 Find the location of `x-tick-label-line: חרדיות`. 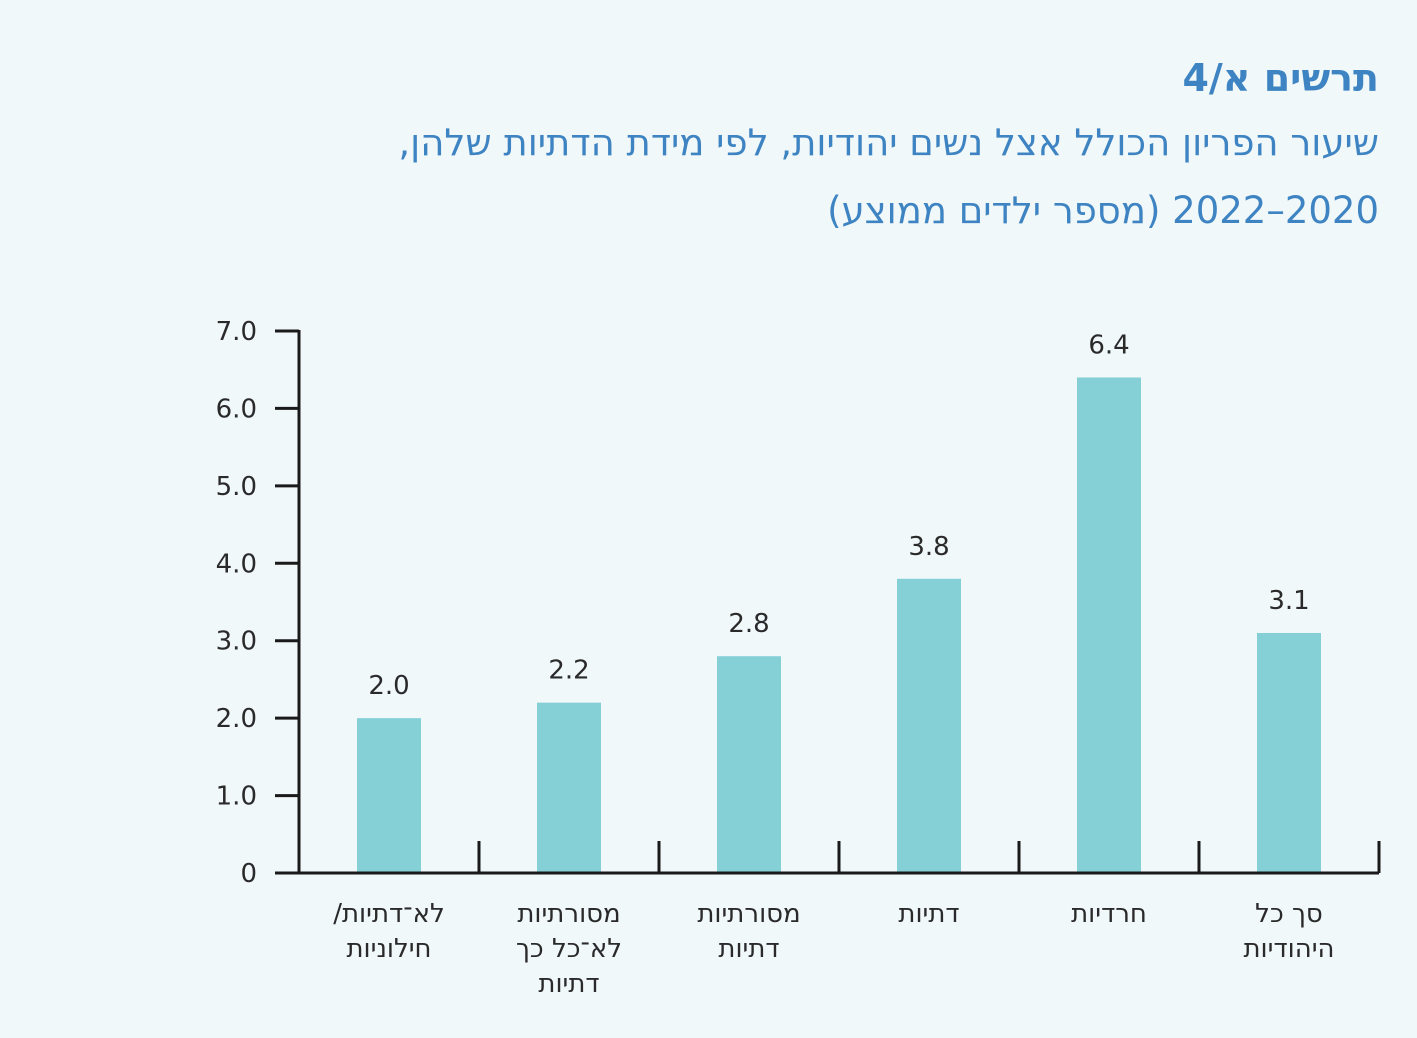

x-tick-label-line: חרדיות is located at coordinates (1109, 914).